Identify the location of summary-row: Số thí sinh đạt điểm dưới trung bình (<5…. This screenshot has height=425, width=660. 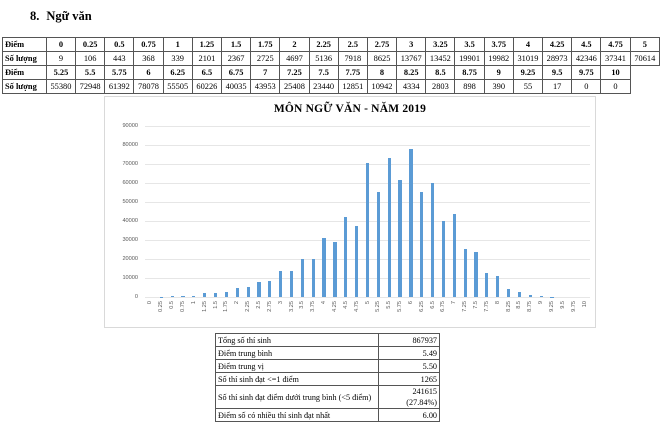
(327, 397).